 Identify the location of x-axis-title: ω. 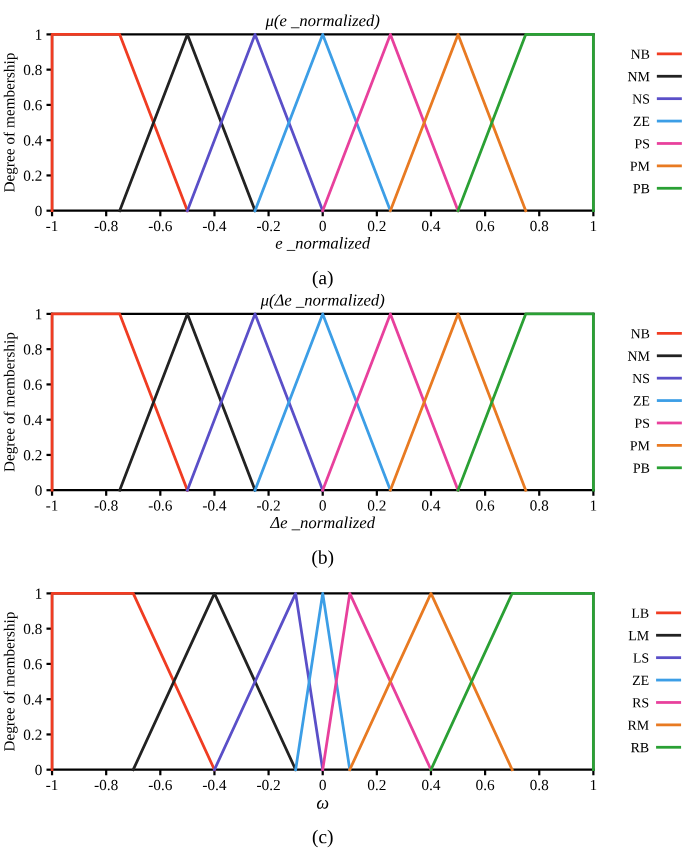
(322, 804).